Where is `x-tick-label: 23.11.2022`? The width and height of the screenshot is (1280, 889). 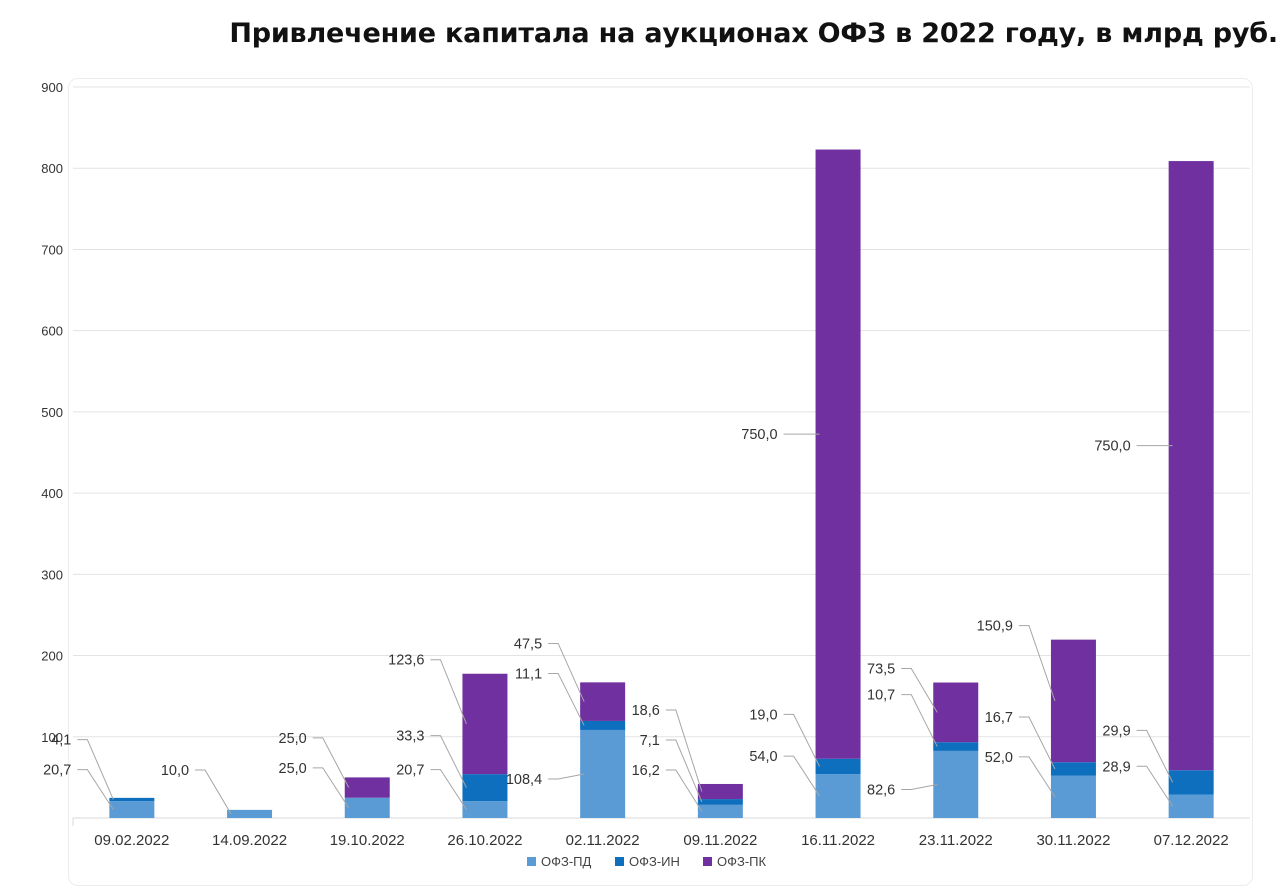
x-tick-label: 23.11.2022 is located at coordinates (956, 840).